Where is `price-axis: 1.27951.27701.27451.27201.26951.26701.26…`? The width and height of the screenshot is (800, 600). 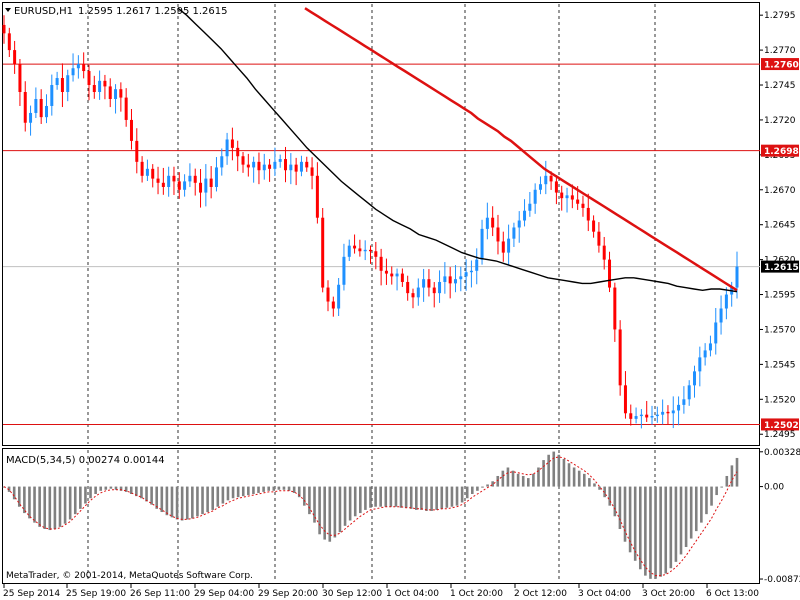
price-axis: 1.27951.27701.27451.27201.26951.26701.26… is located at coordinates (779, 225).